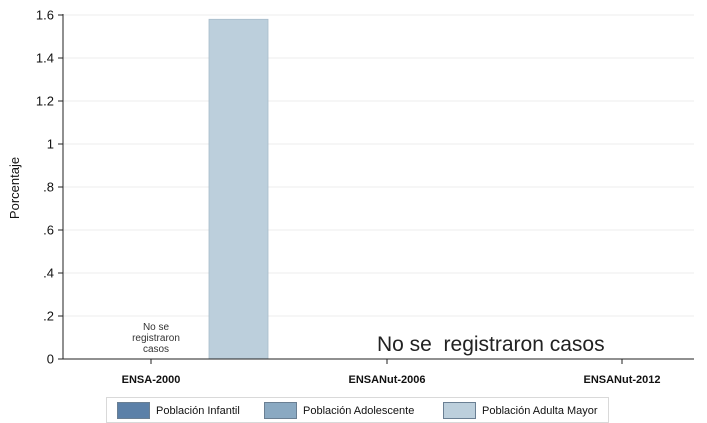 The image size is (707, 423). I want to click on y-tick-label: .2, so click(48, 316).